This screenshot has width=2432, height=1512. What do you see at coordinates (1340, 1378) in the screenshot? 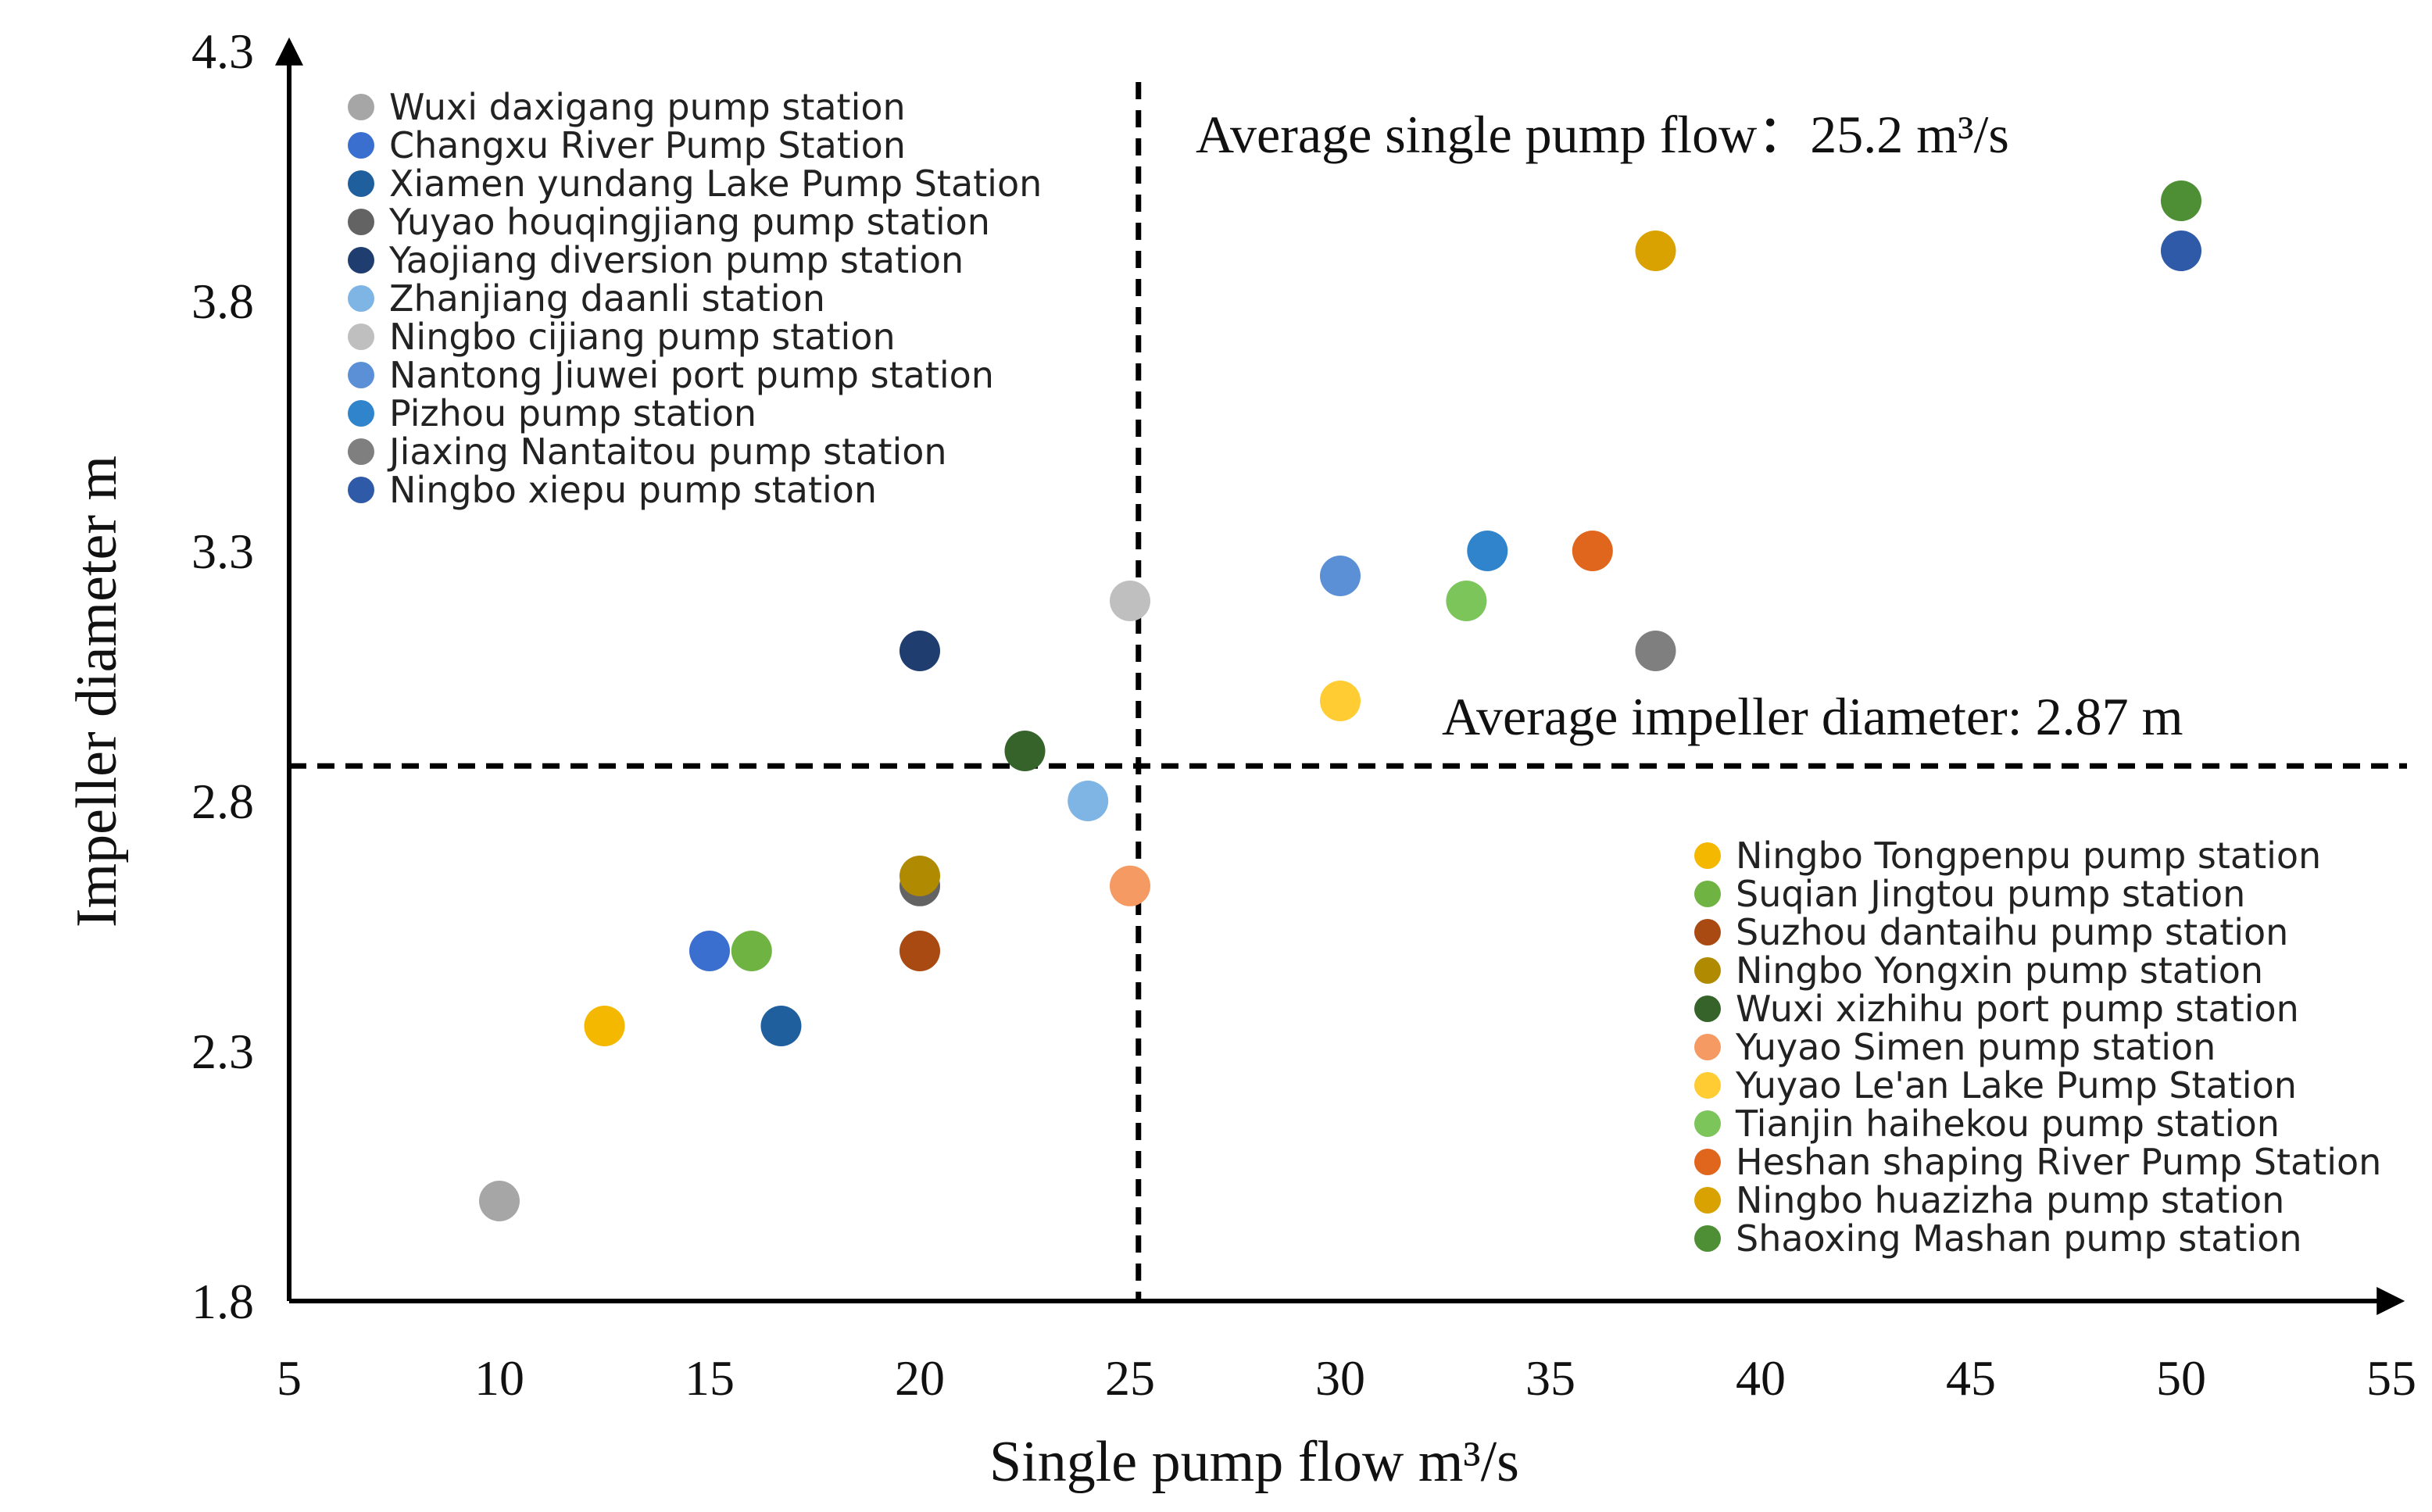
I see `x-tick-label: 30` at bounding box center [1340, 1378].